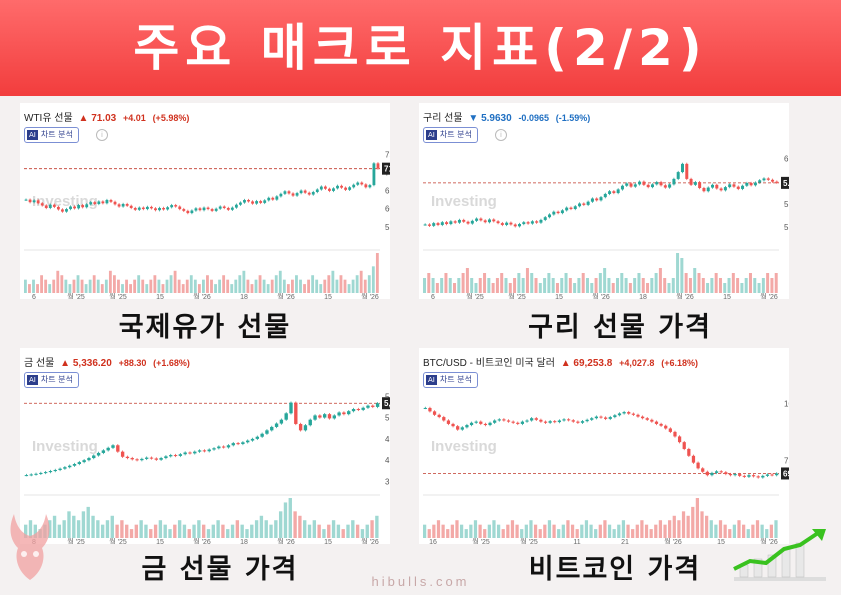 This screenshot has width=841, height=595. I want to click on y-tick-label: 4,500, so click(387, 439).